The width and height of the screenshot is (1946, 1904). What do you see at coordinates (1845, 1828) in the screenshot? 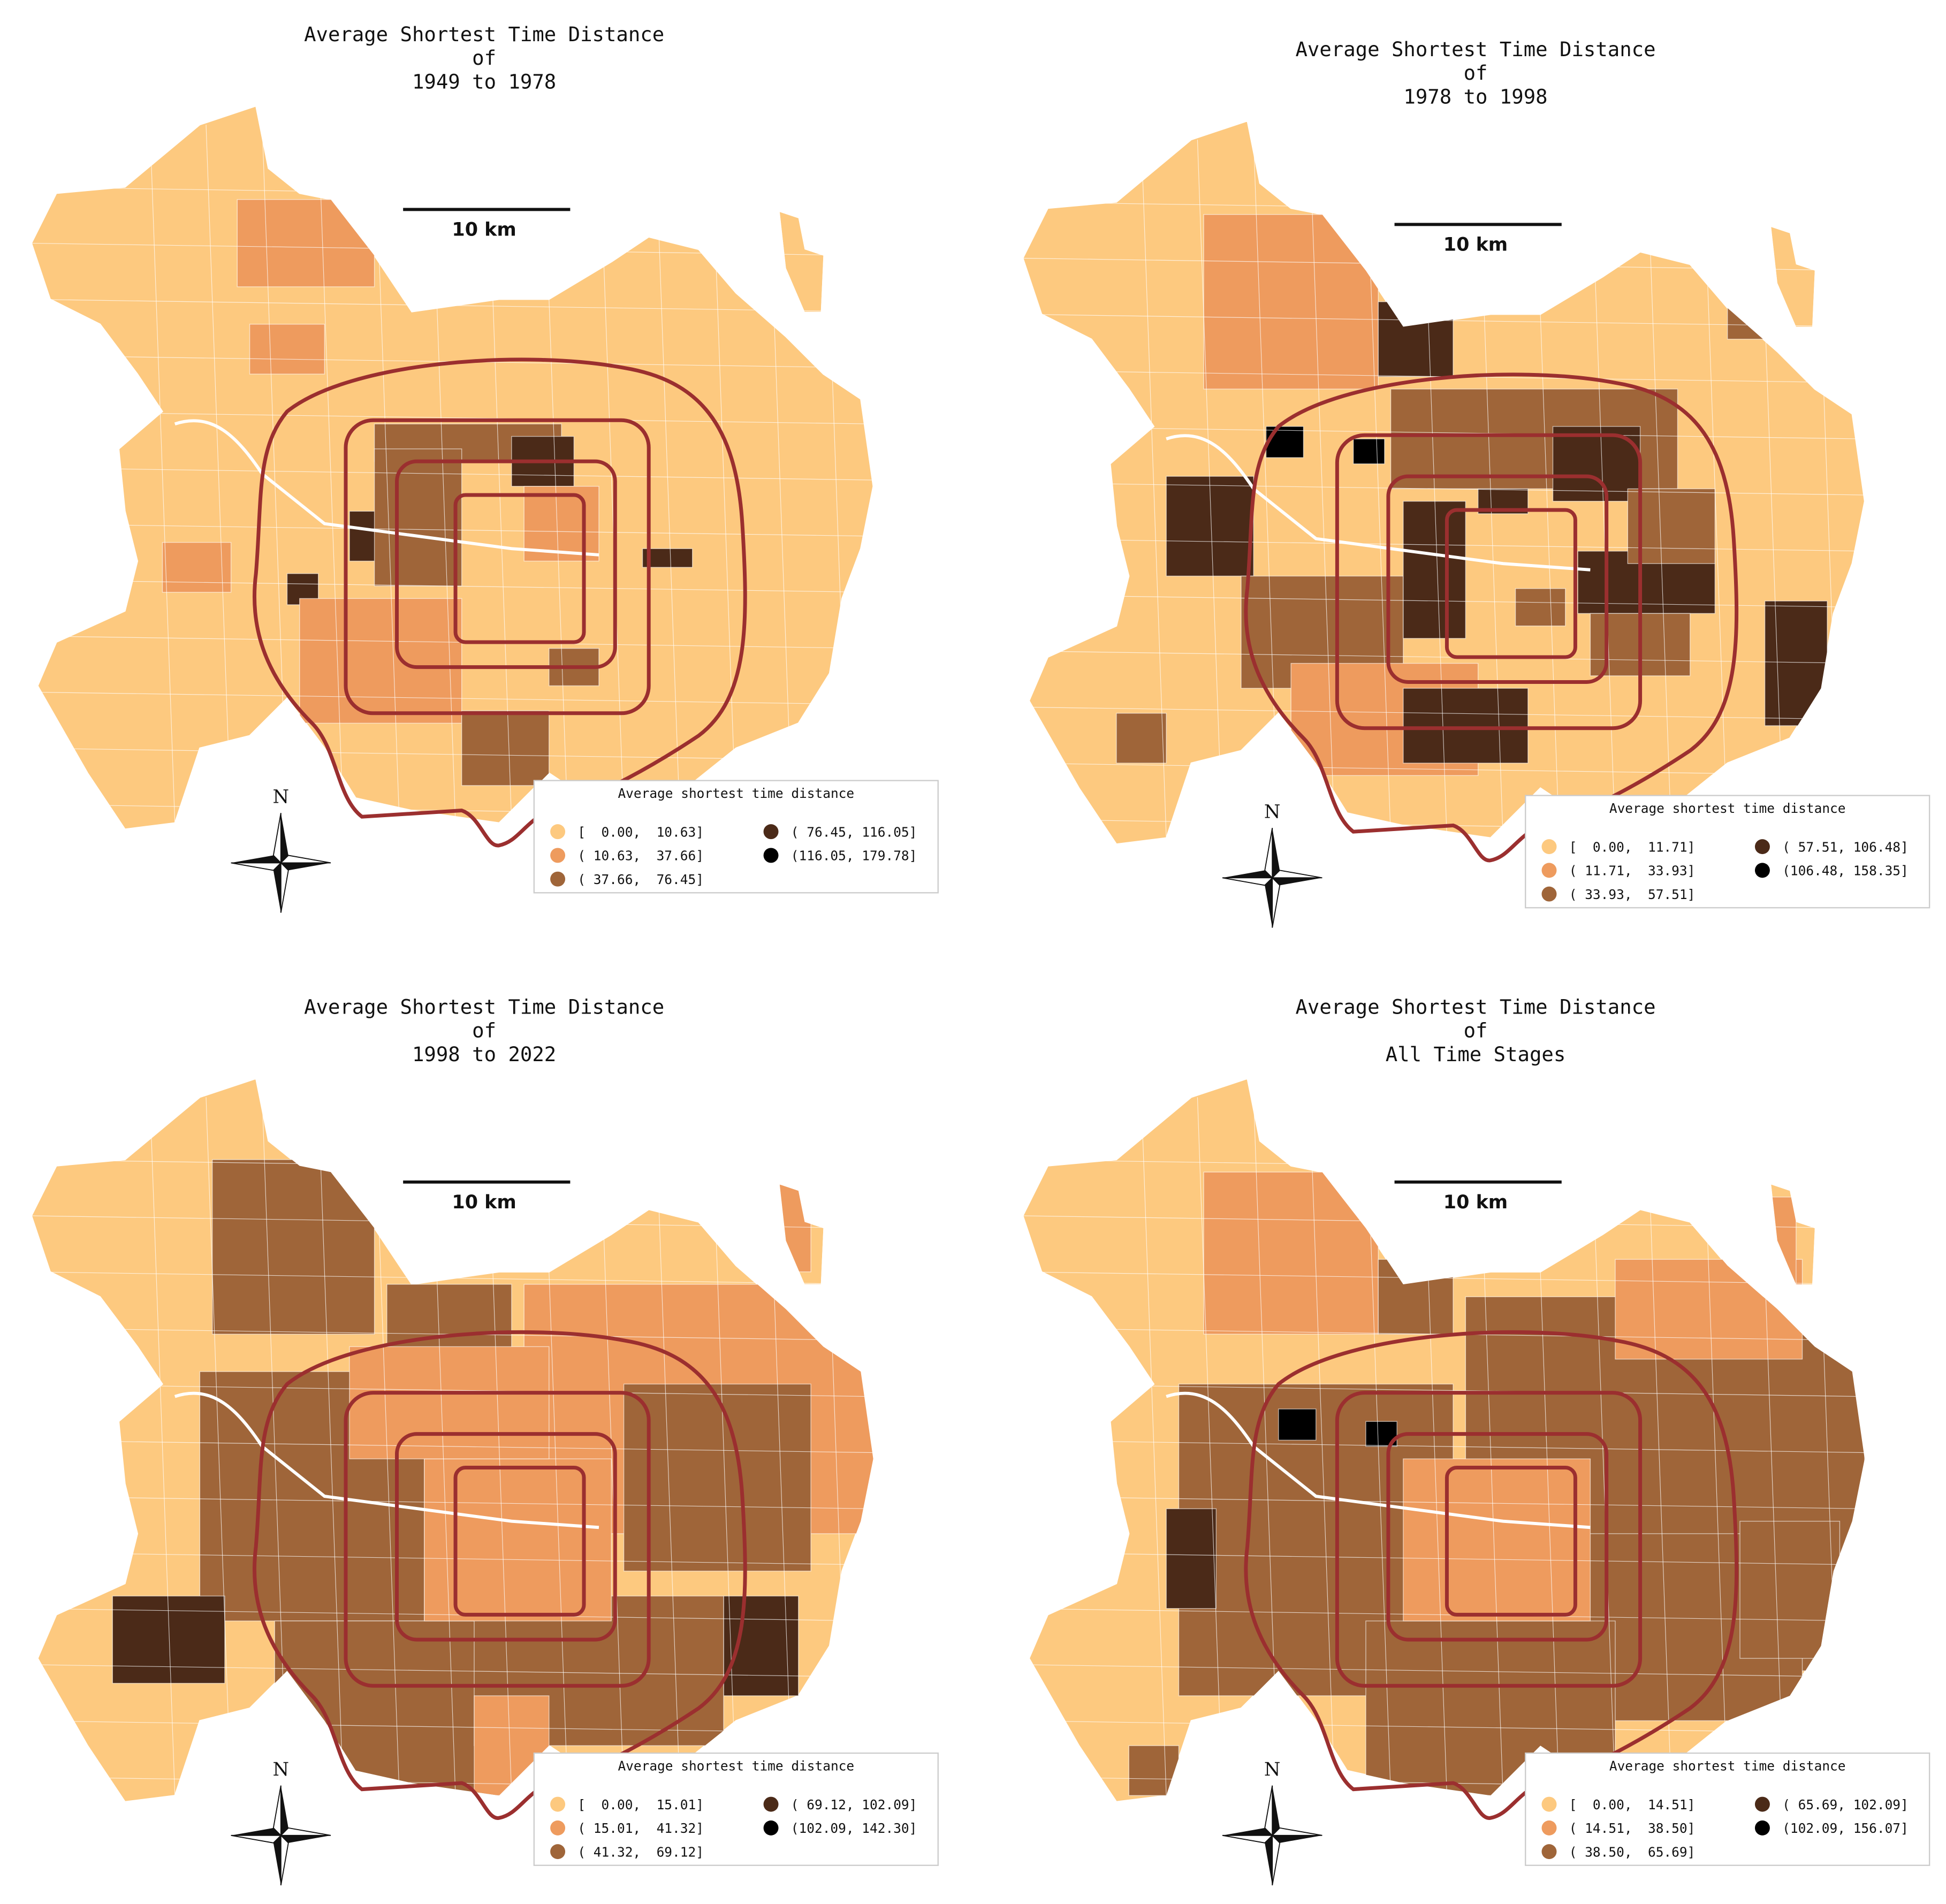
I see `legend-label: (102.09, 156.07]` at bounding box center [1845, 1828].